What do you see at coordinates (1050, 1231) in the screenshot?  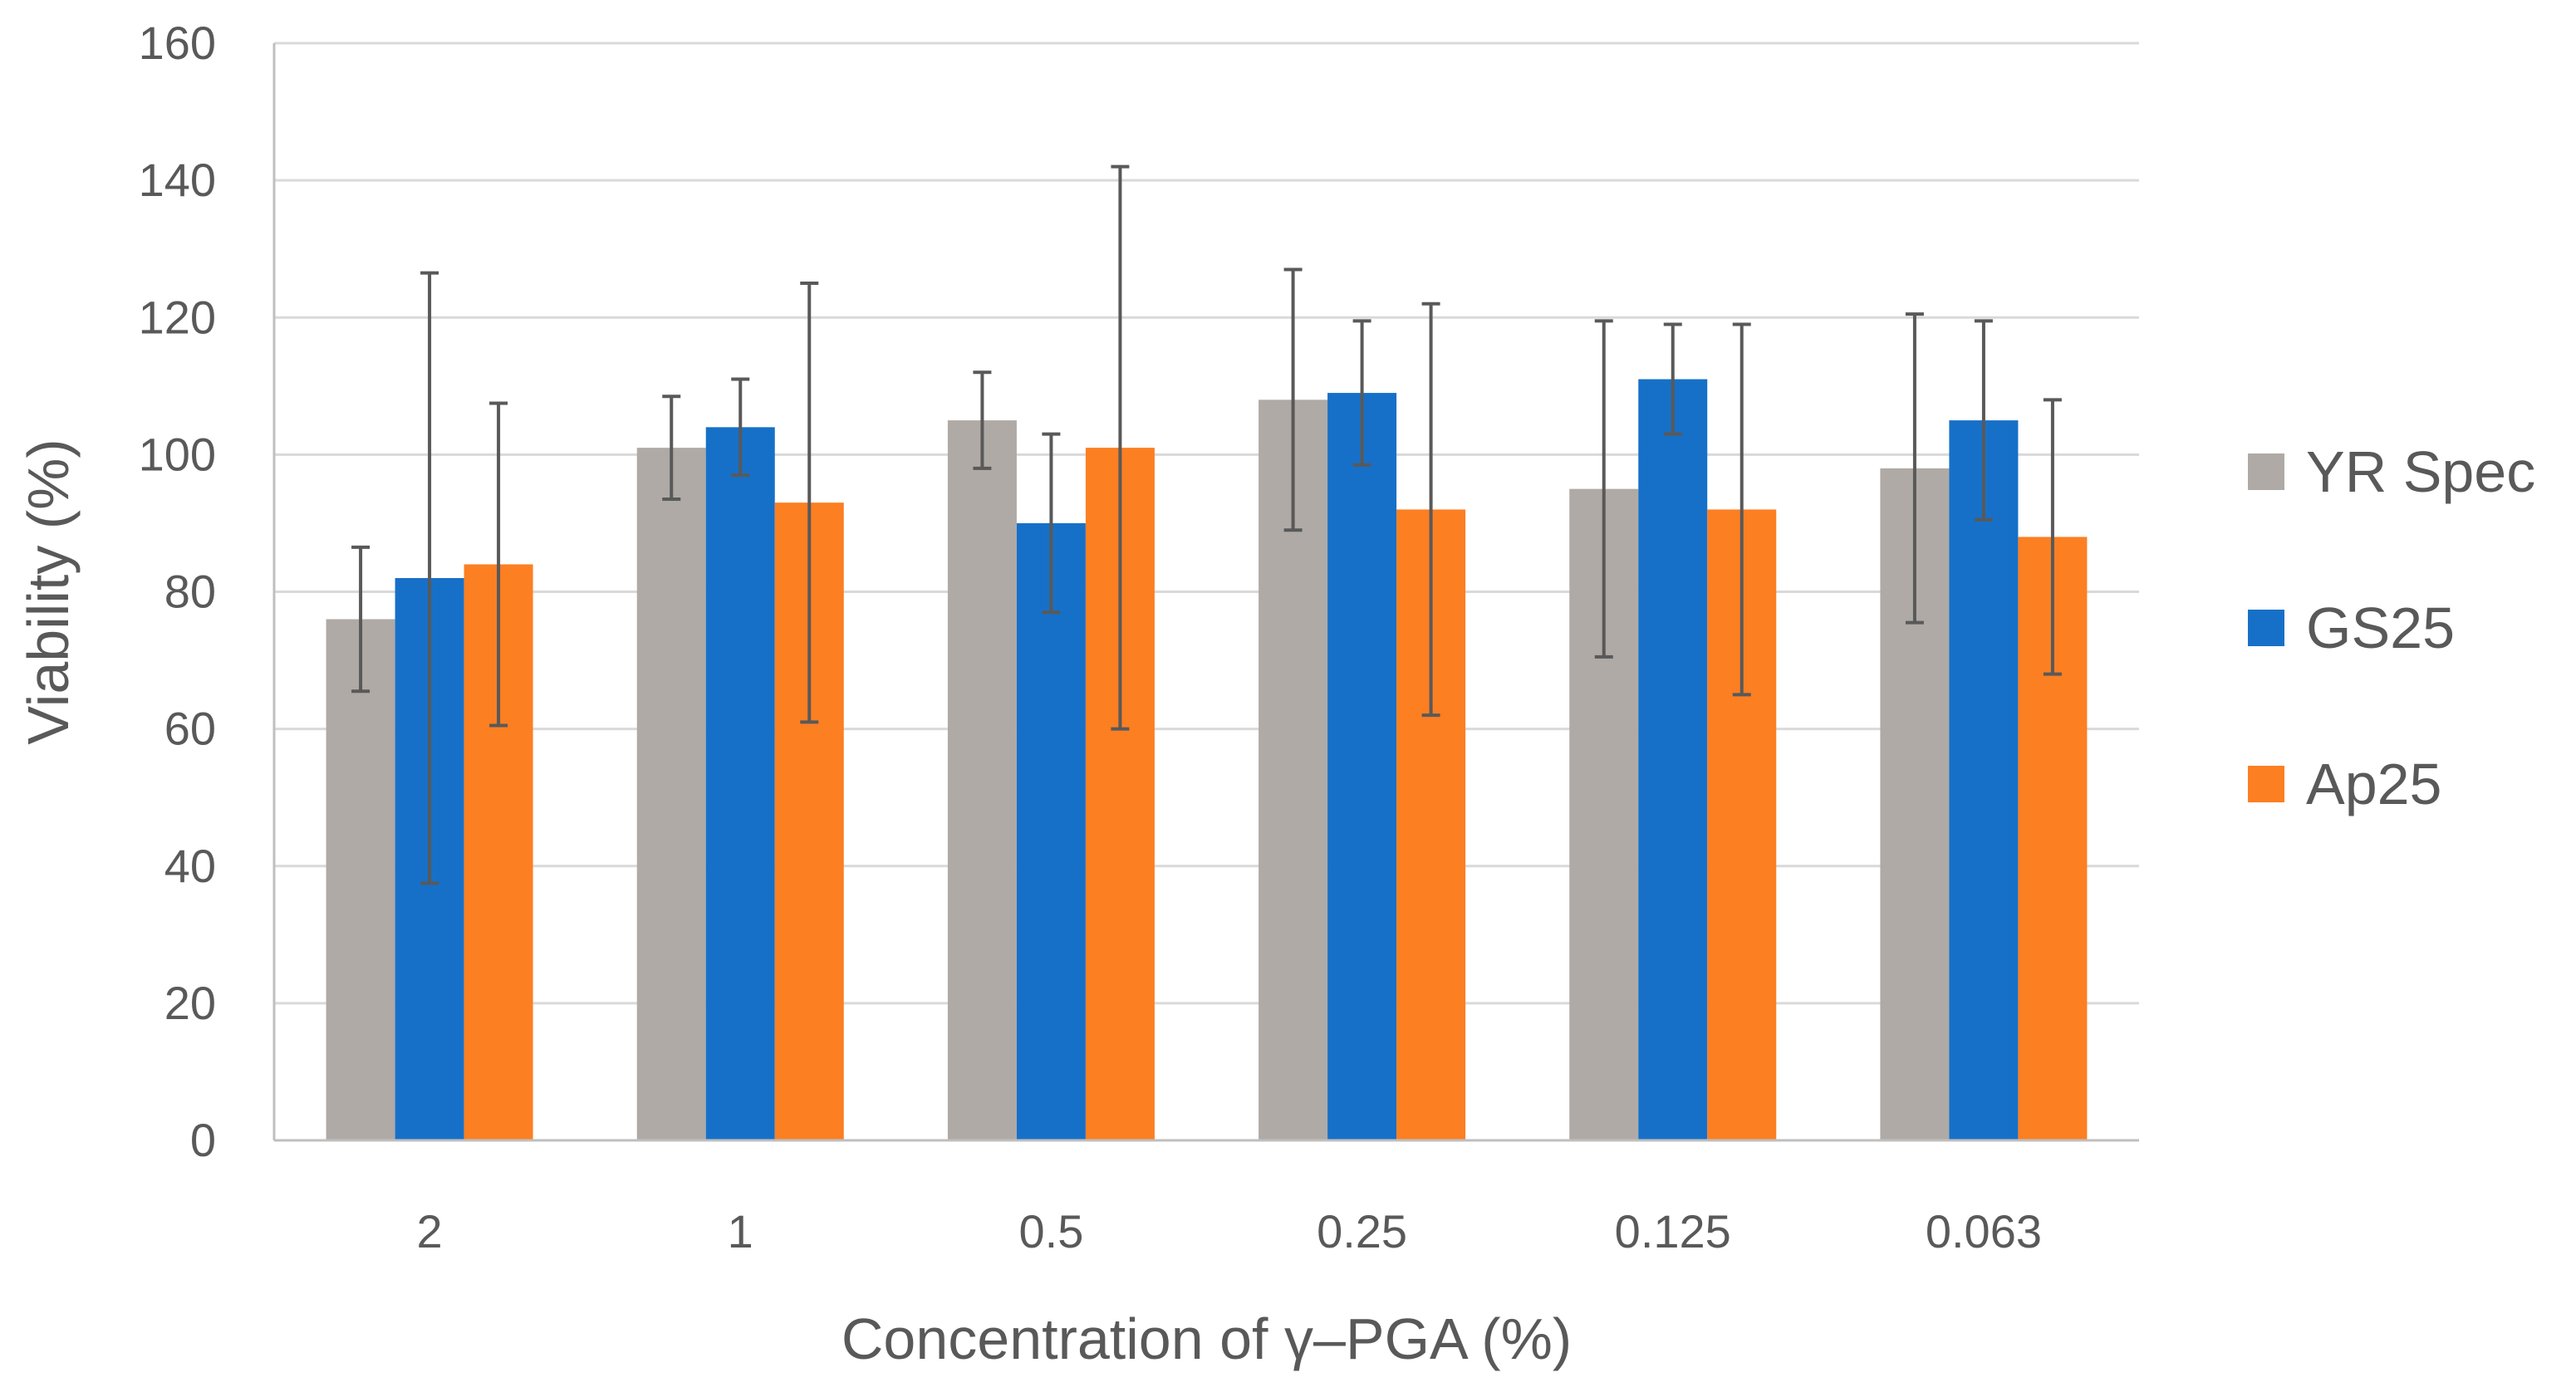 I see `x-tick-label: 0.5` at bounding box center [1050, 1231].